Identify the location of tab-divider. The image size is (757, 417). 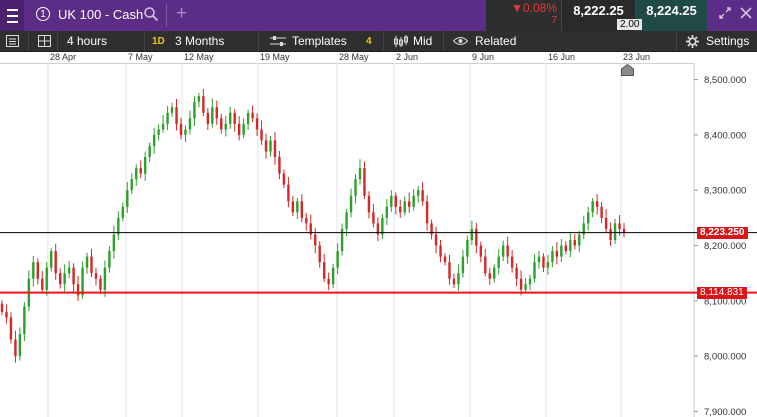
(166, 15).